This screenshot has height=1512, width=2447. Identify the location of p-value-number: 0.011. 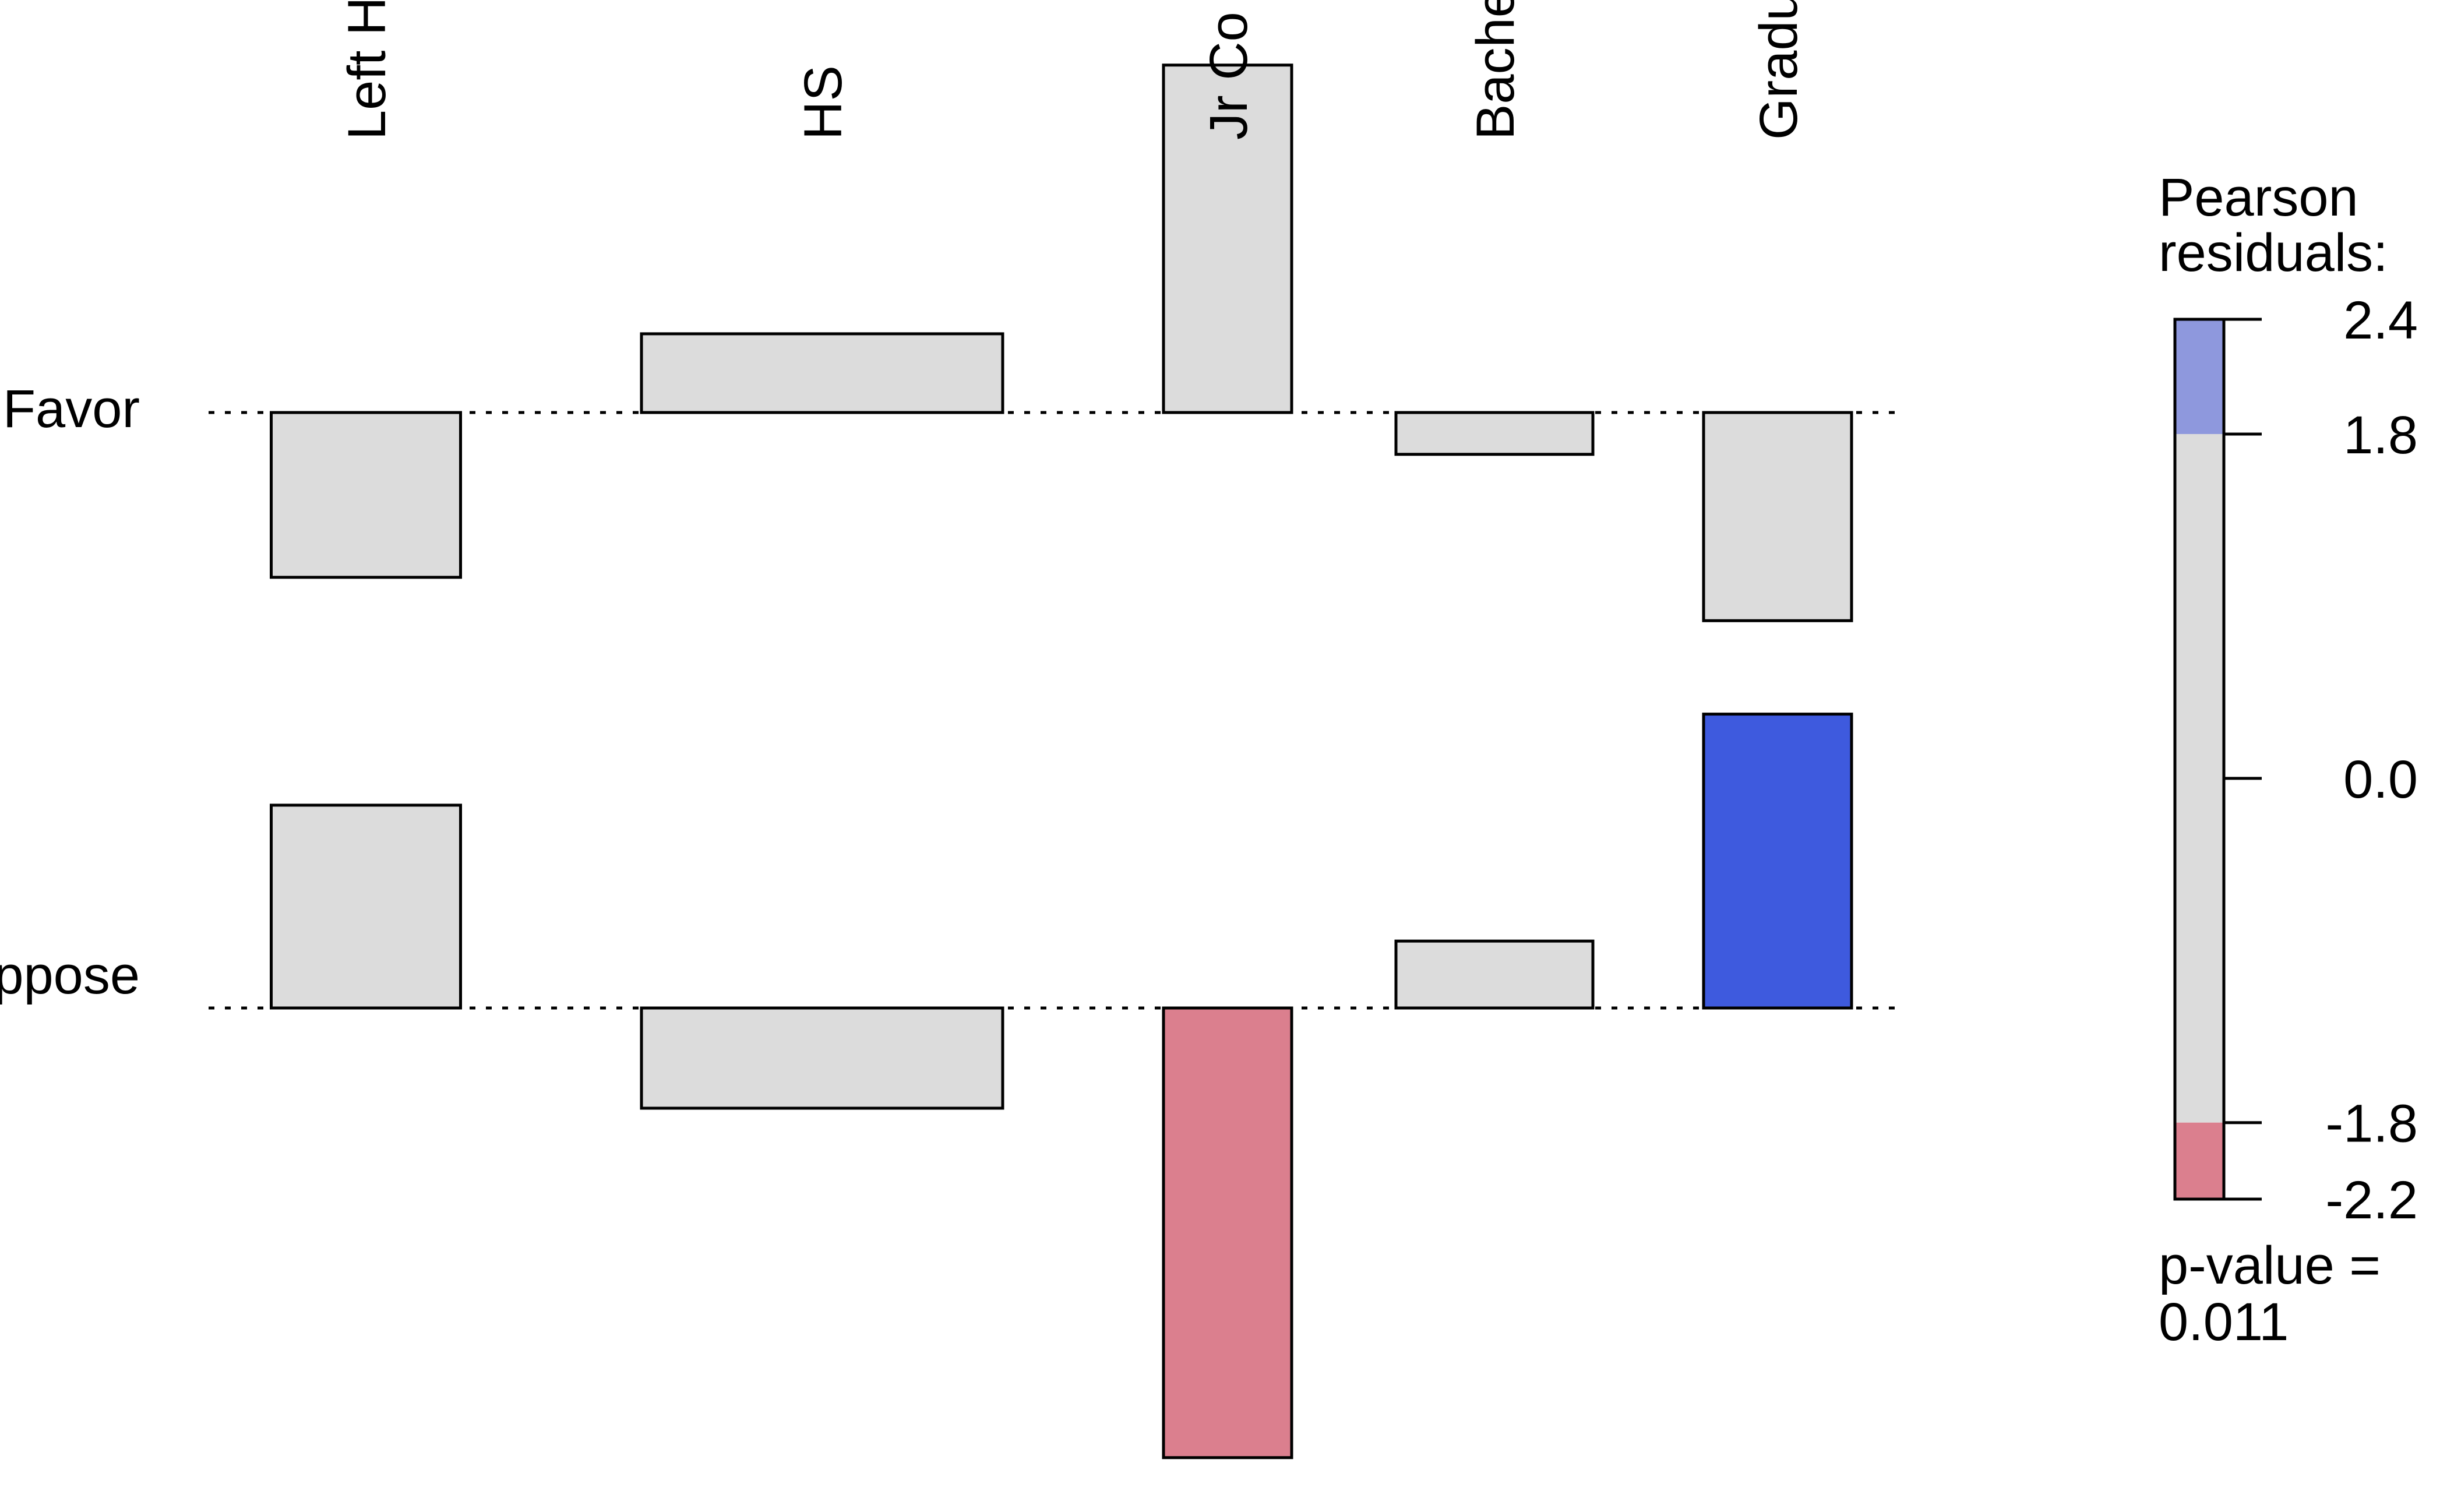
(2224, 1322).